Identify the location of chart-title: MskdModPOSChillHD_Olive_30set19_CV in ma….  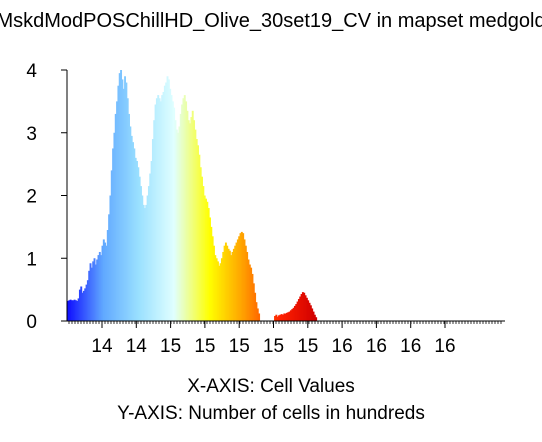
(271, 21).